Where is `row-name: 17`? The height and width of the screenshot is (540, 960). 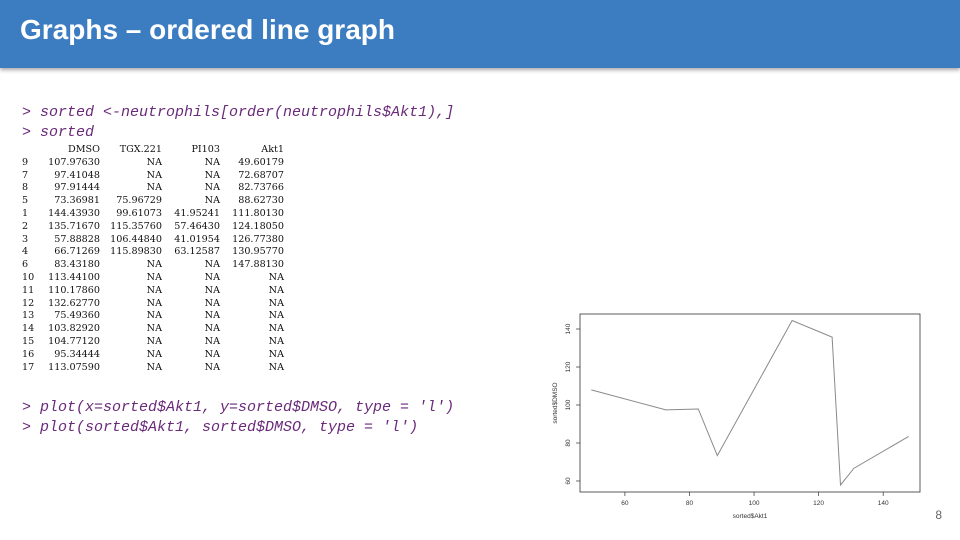
row-name: 17 is located at coordinates (28, 367).